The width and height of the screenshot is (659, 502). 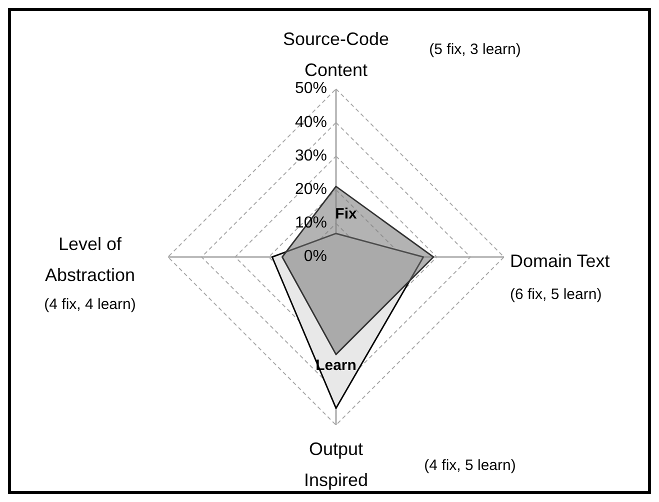 What do you see at coordinates (310, 155) in the screenshot?
I see `y-tick-label: 30%` at bounding box center [310, 155].